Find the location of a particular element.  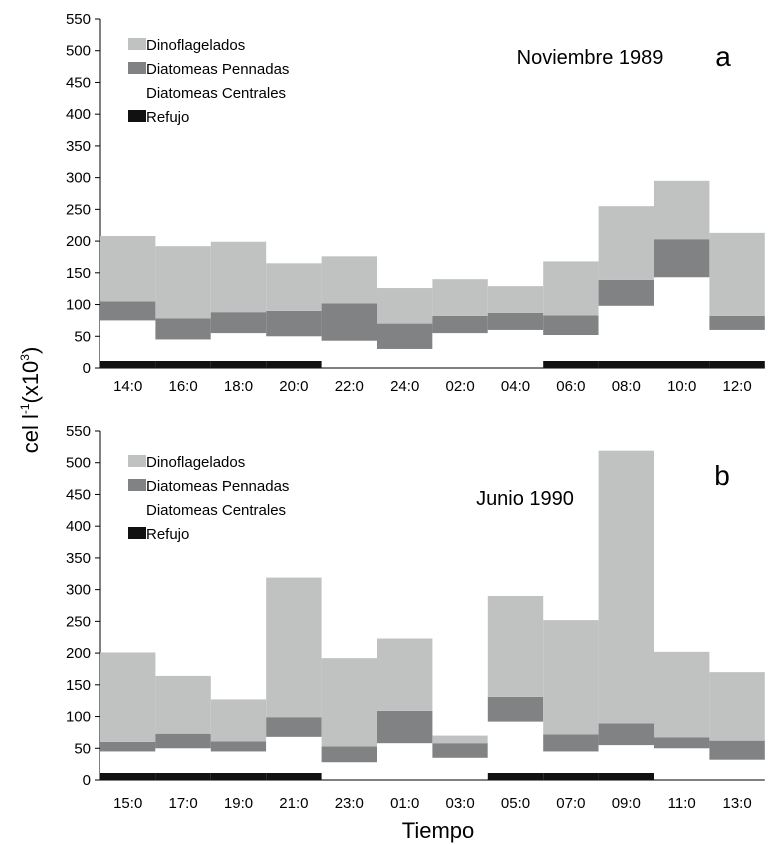

x-tick-label: 04:0 is located at coordinates (515, 386).